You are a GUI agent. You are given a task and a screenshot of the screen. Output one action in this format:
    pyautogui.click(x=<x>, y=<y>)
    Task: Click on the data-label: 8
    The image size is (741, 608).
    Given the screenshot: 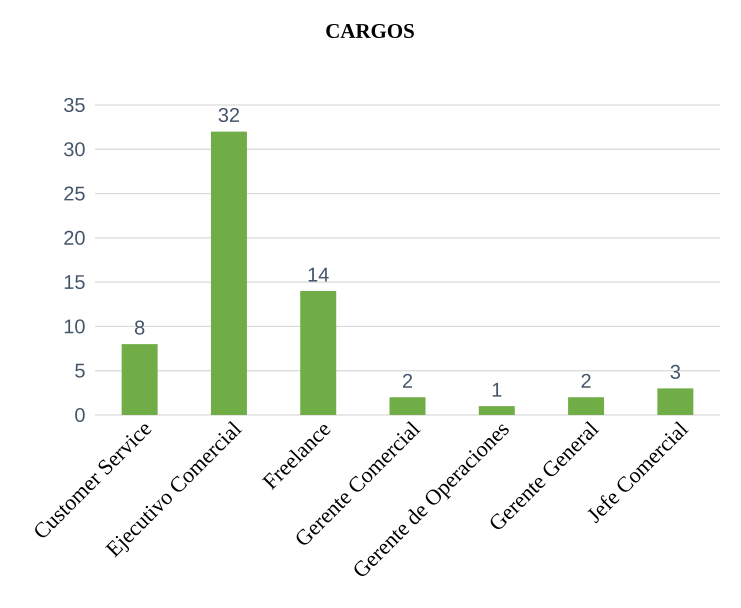 What is the action you would take?
    pyautogui.click(x=139, y=327)
    